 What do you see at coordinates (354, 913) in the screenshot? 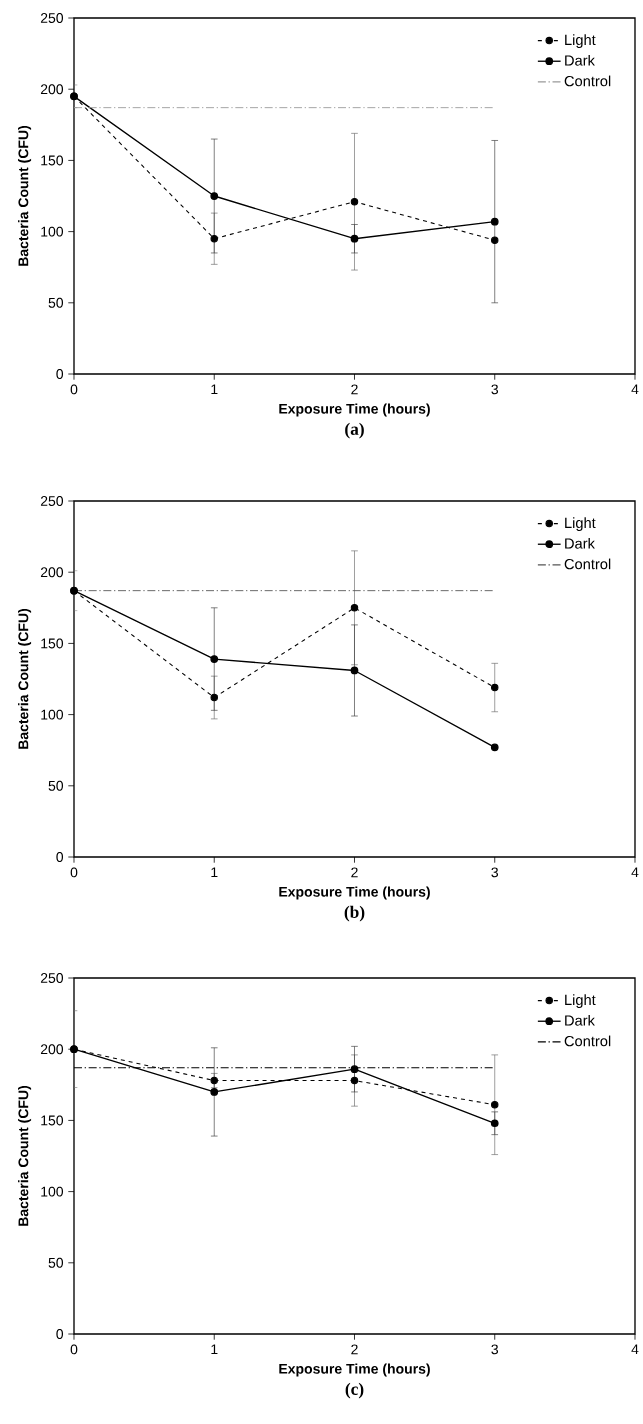
I see `text: (b)` at bounding box center [354, 913].